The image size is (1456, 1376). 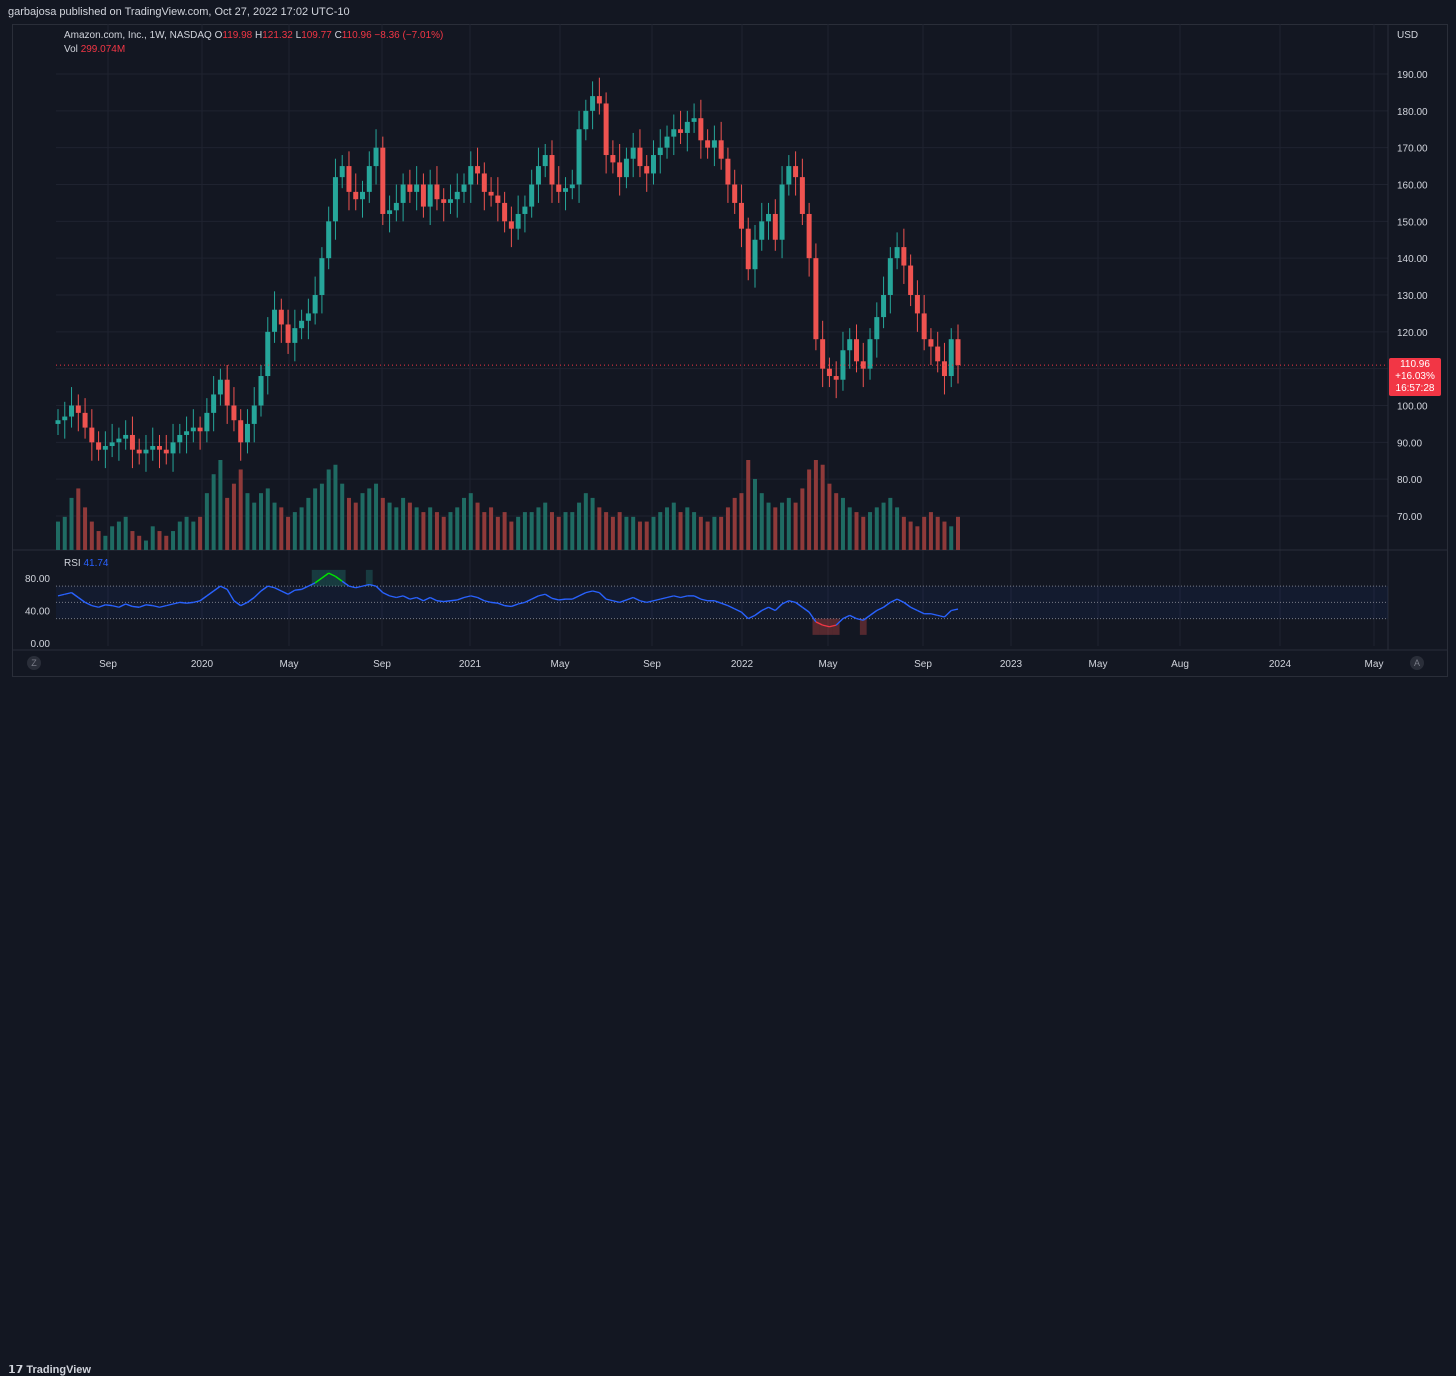 What do you see at coordinates (37, 612) in the screenshot?
I see `rsi-tick-label: 40.00` at bounding box center [37, 612].